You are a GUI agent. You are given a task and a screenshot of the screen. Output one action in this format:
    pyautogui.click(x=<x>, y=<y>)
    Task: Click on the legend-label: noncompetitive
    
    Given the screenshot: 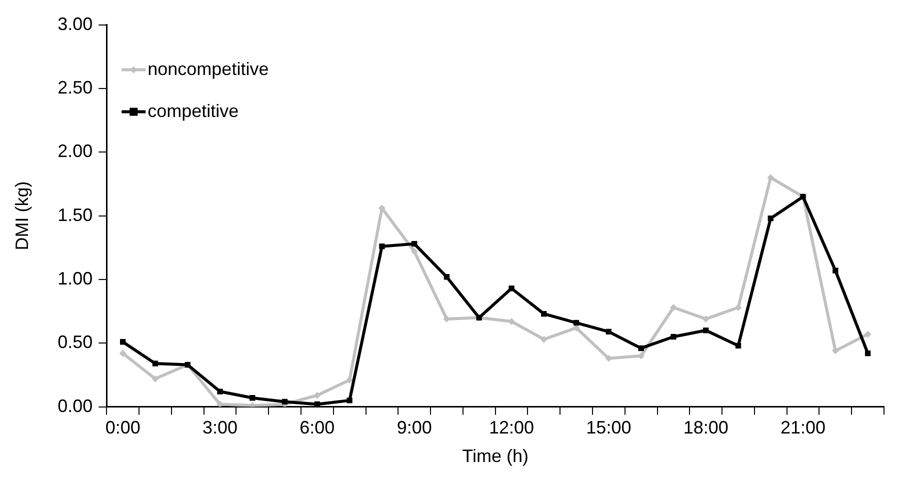 What is the action you would take?
    pyautogui.click(x=208, y=68)
    